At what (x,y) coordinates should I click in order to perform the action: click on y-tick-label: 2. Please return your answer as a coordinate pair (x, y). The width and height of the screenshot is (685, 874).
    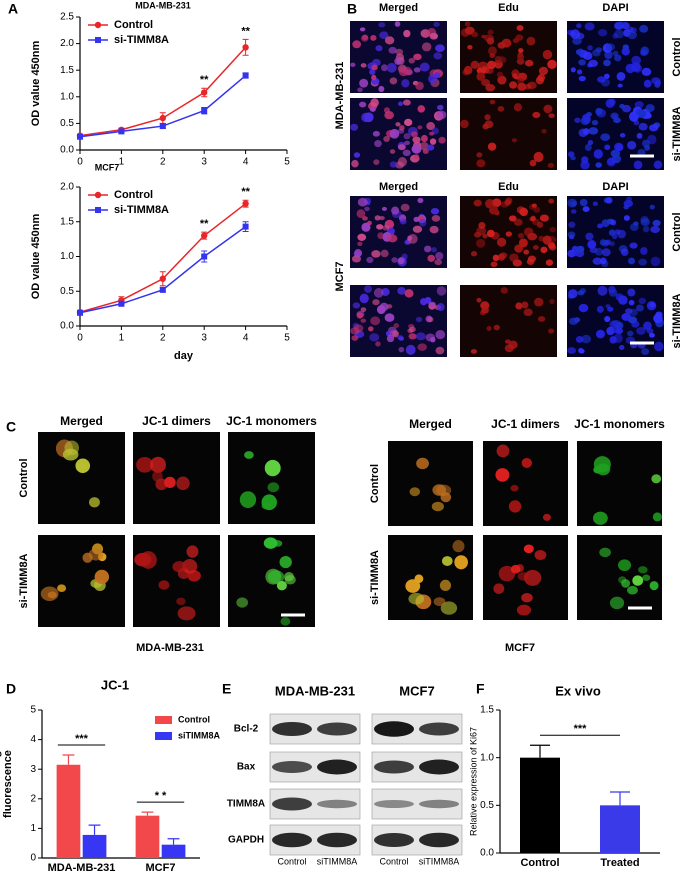
    Looking at the image, I should click on (33, 798).